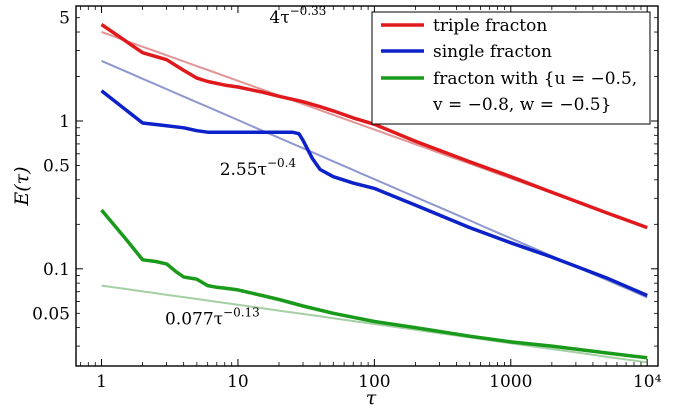 The image size is (686, 414). What do you see at coordinates (374, 382) in the screenshot?
I see `x-tick-label: 100` at bounding box center [374, 382].